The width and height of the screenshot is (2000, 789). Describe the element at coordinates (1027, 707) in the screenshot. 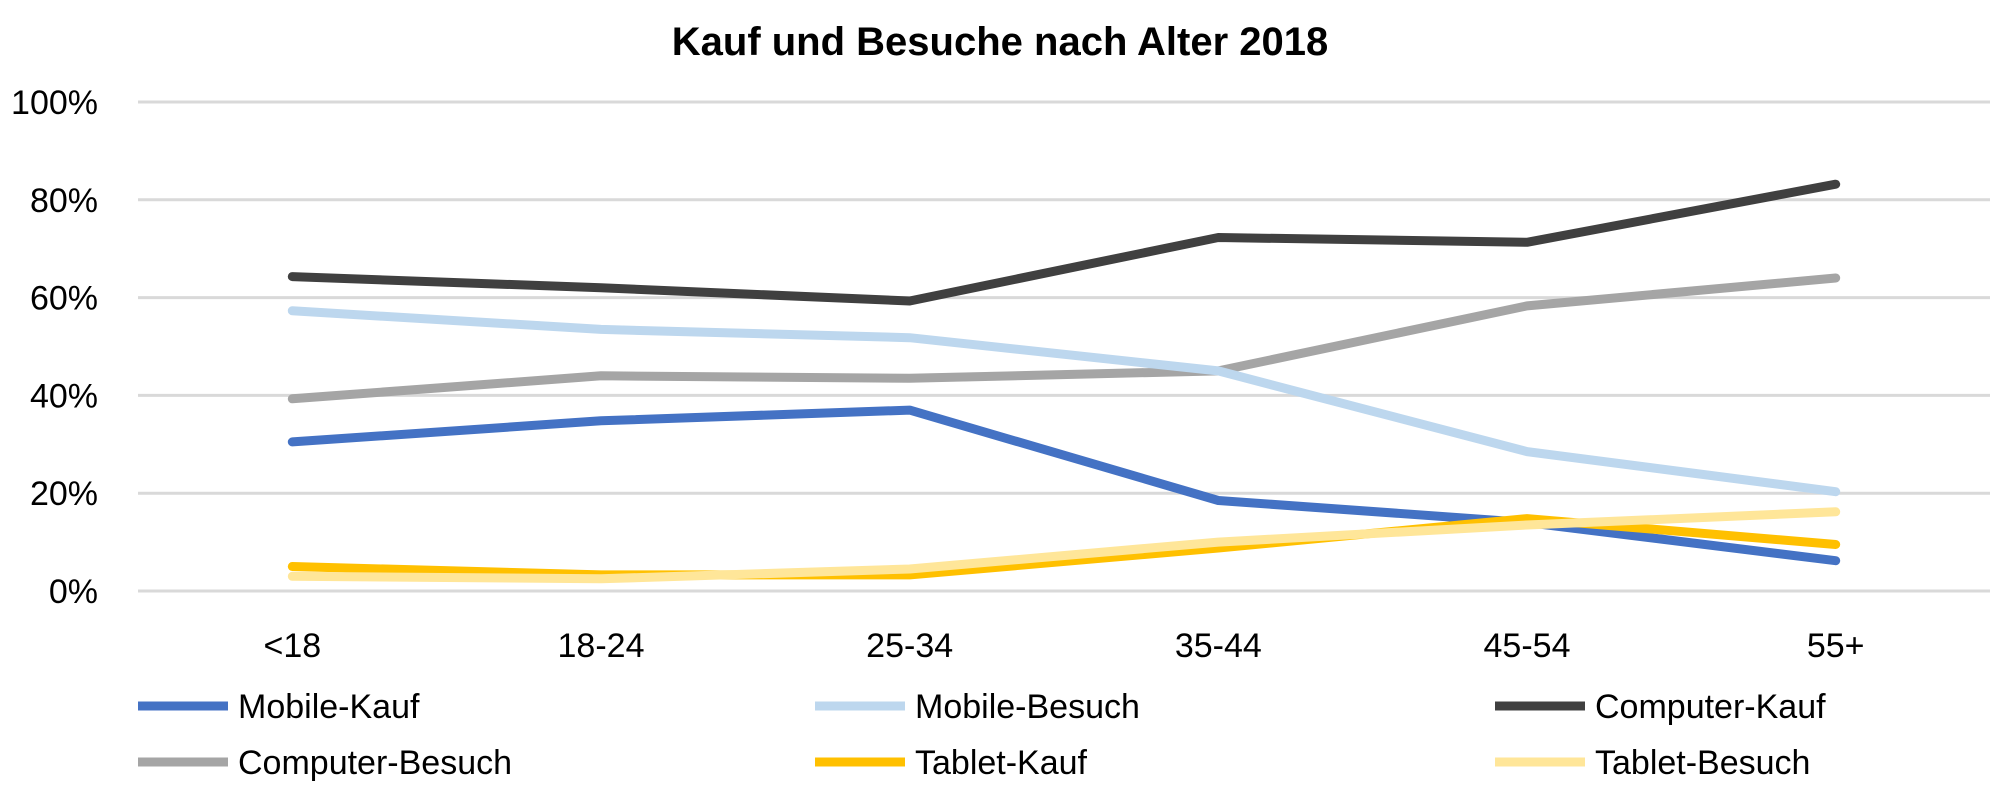

I see `legend-label: Mobile-Besuch` at that location.